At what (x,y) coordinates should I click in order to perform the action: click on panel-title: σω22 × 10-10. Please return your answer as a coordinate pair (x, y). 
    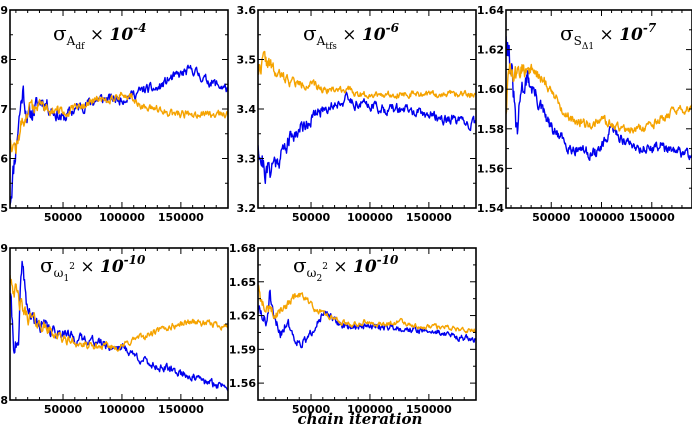
    Looking at the image, I should click on (346, 268).